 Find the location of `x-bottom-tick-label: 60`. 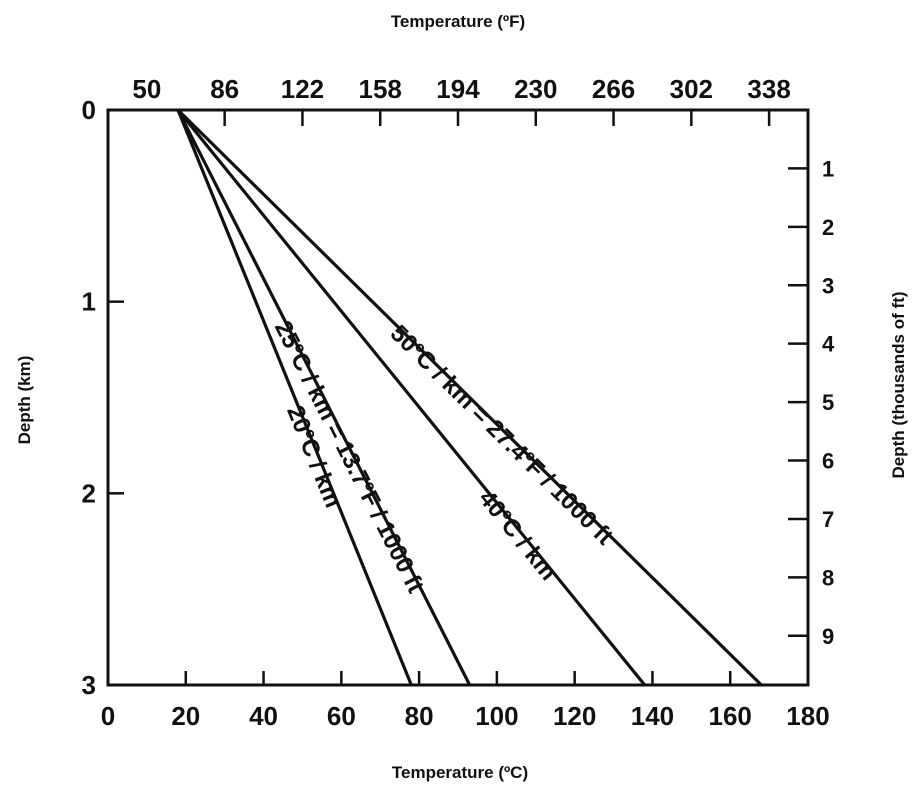

x-bottom-tick-label: 60 is located at coordinates (341, 716).